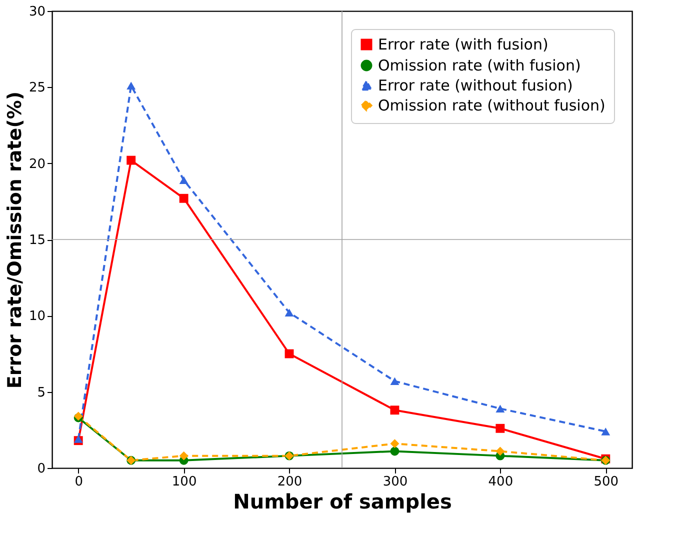 This screenshot has width=684, height=533. I want to click on legend-label: Omission rate (with fusion), so click(479, 65).